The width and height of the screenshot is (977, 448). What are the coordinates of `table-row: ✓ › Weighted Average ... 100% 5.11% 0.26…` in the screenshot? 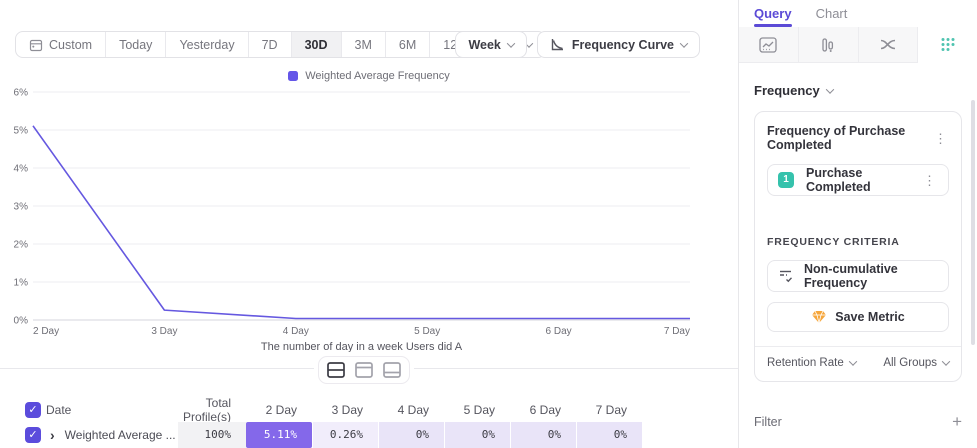 It's located at (321, 435).